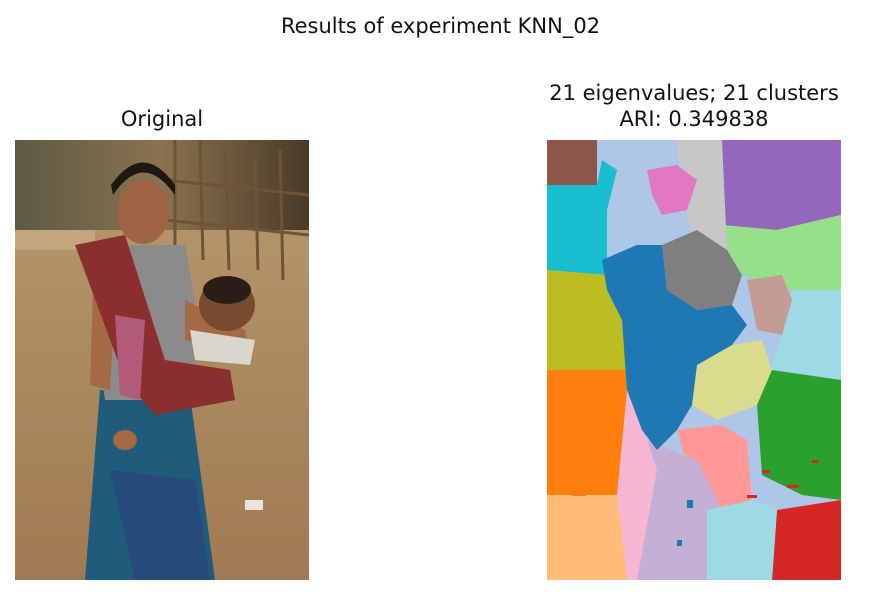 This screenshot has width=881, height=595. Describe the element at coordinates (694, 93) in the screenshot. I see `segmentation-title-line1: 21 eigenvalues; 21 clusters` at that location.